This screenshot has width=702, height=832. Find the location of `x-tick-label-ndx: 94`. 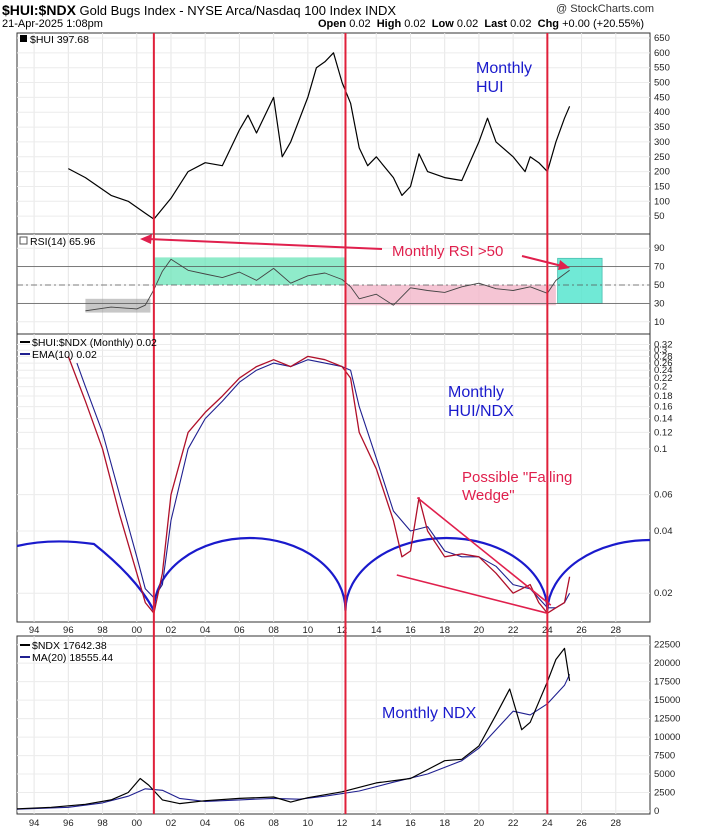

x-tick-label-ndx: 94 is located at coordinates (34, 823).